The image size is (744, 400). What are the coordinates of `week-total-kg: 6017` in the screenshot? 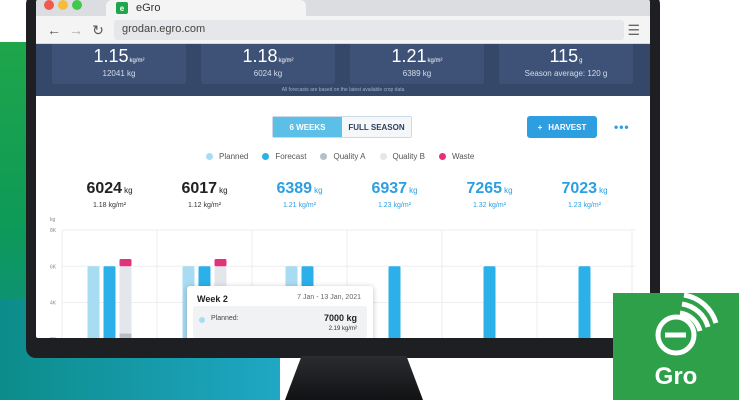 It's located at (199, 188).